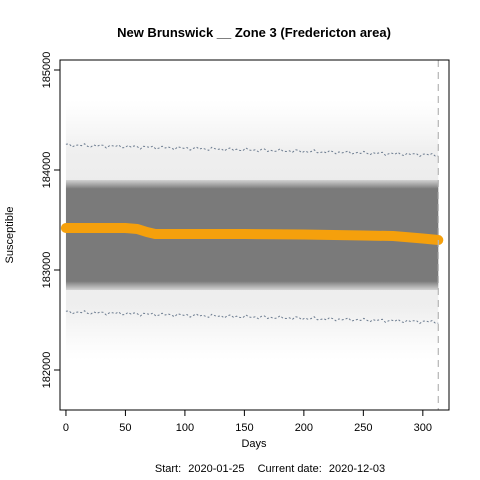 The image size is (480, 480). I want to click on y-tick-label: 182000, so click(47, 370).